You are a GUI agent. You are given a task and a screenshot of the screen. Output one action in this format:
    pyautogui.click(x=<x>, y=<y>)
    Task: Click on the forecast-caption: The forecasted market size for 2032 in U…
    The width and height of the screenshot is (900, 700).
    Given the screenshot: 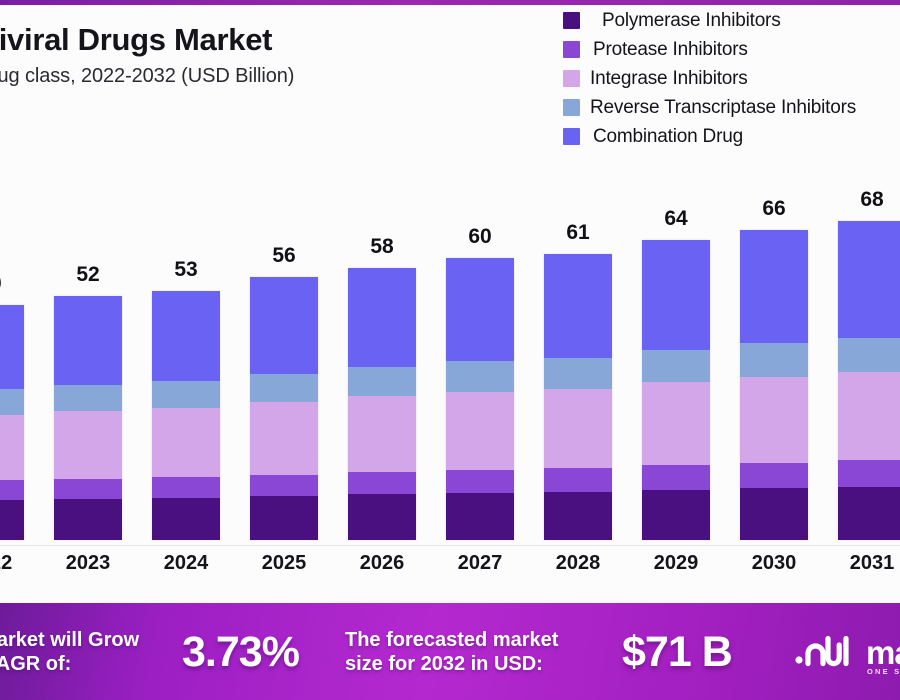 What is the action you would take?
    pyautogui.click(x=451, y=652)
    